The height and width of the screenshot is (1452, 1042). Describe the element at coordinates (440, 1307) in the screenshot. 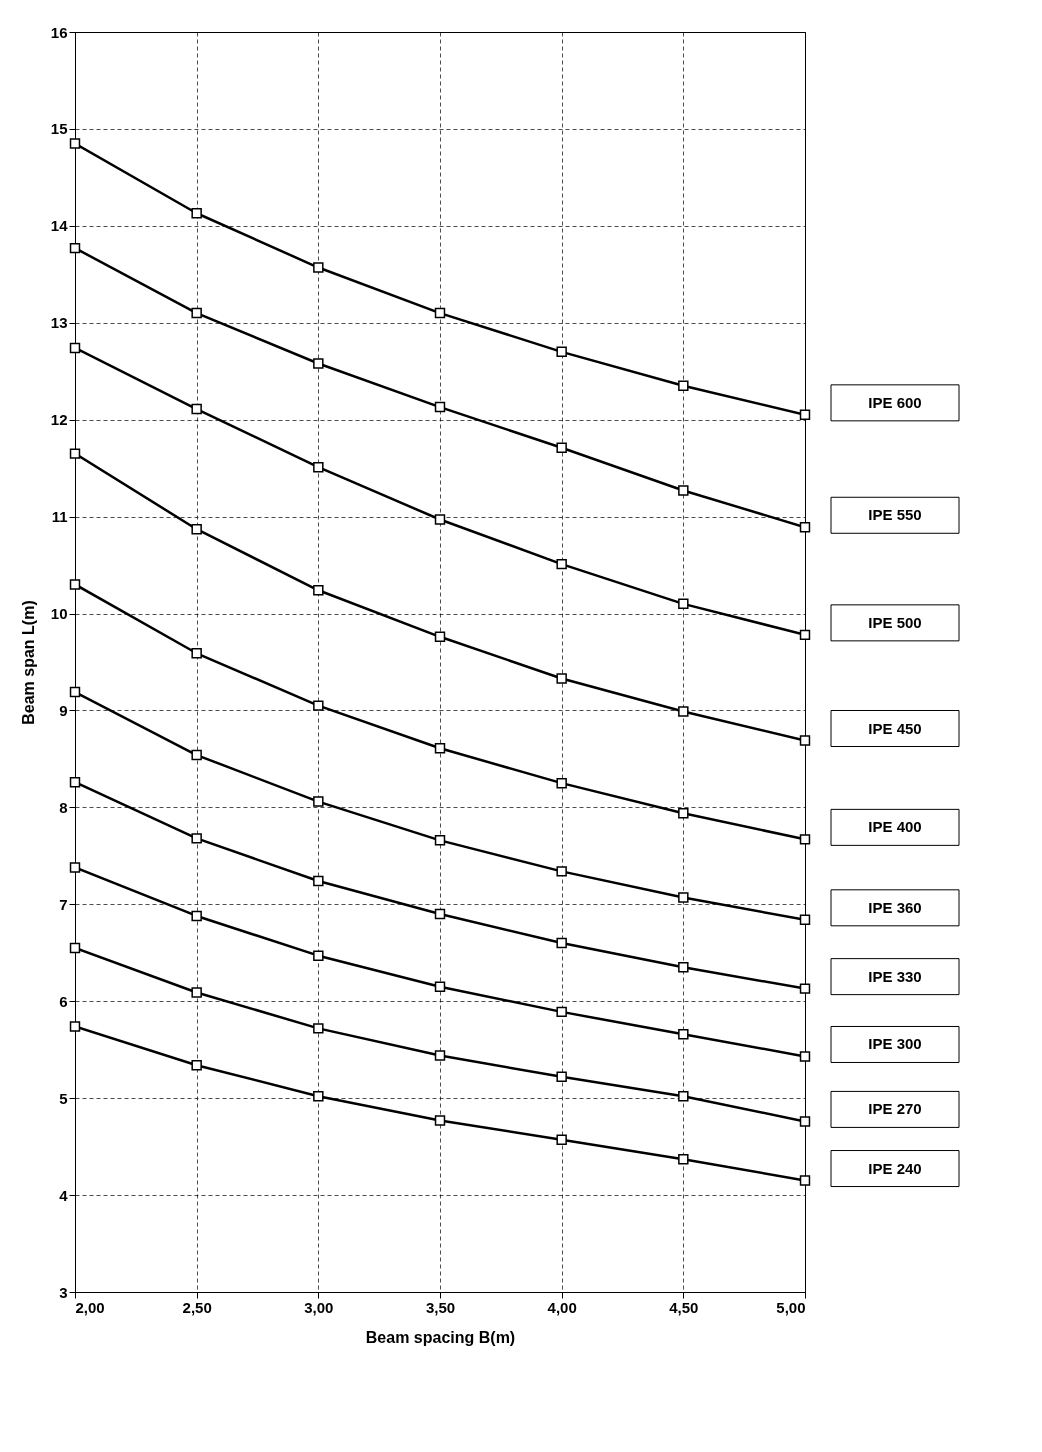

I see `x-tick-label: 3,50` at that location.